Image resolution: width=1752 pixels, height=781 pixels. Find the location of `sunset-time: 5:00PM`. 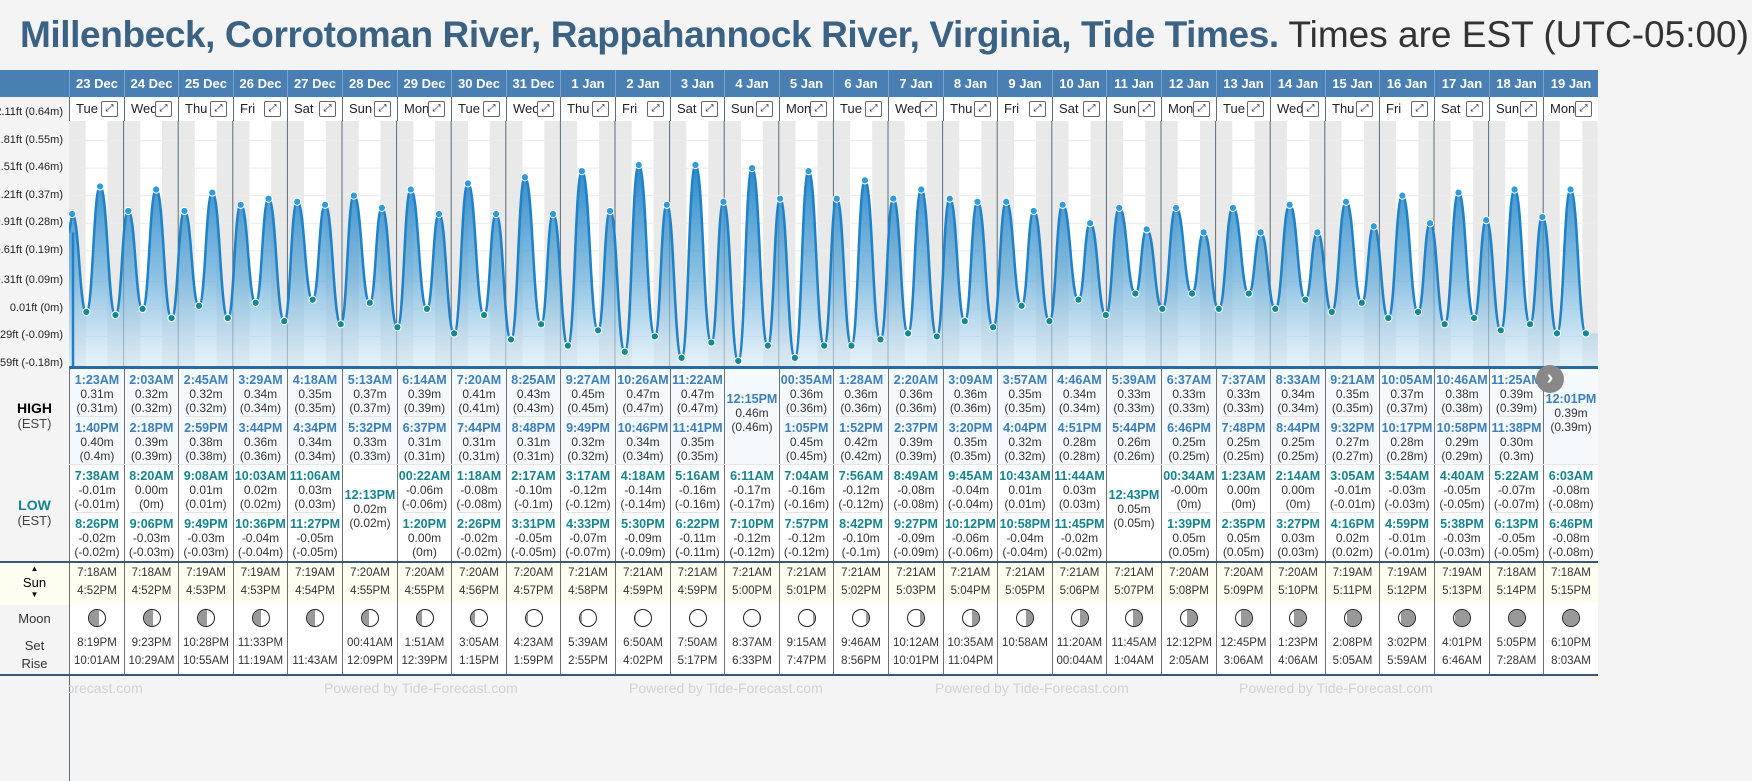

sunset-time: 5:00PM is located at coordinates (752, 591).